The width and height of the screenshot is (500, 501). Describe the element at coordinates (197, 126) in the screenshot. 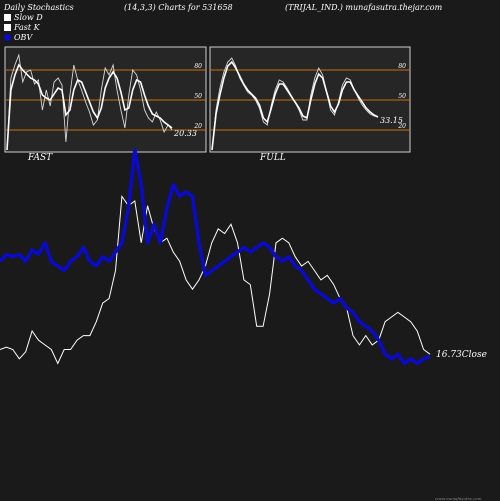

I see `fast-level-label-20: 20` at that location.